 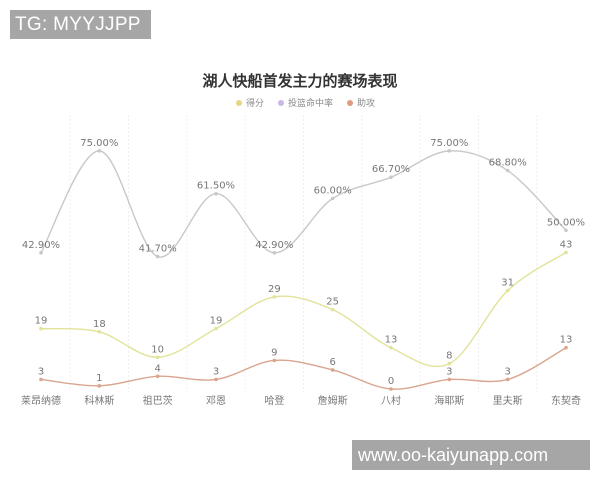 What do you see at coordinates (274, 289) in the screenshot?
I see `data-label-points: 29` at bounding box center [274, 289].